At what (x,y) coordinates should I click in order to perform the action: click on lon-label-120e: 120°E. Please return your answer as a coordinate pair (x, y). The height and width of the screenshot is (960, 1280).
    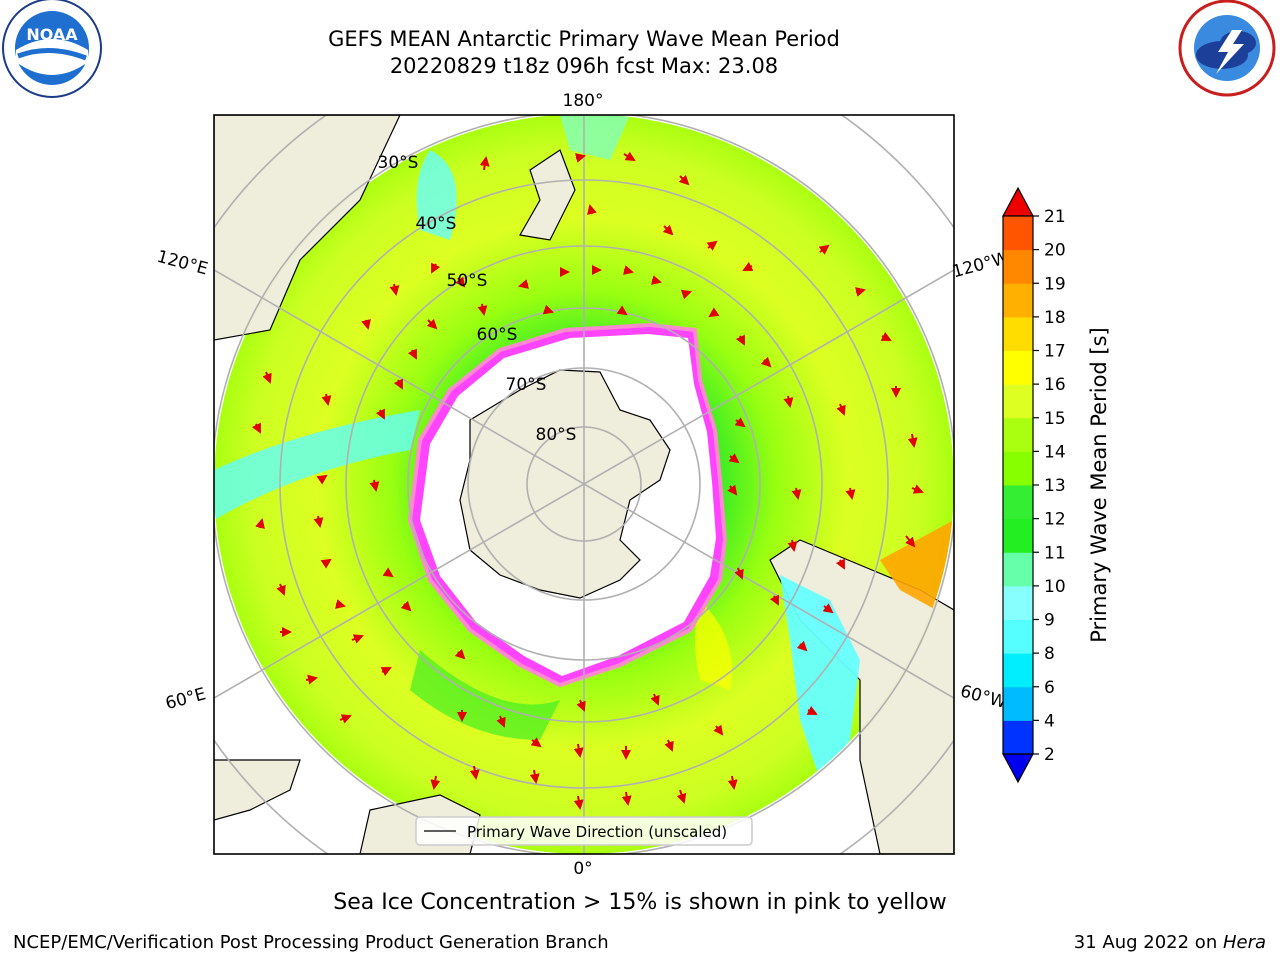
    Looking at the image, I should click on (182, 263).